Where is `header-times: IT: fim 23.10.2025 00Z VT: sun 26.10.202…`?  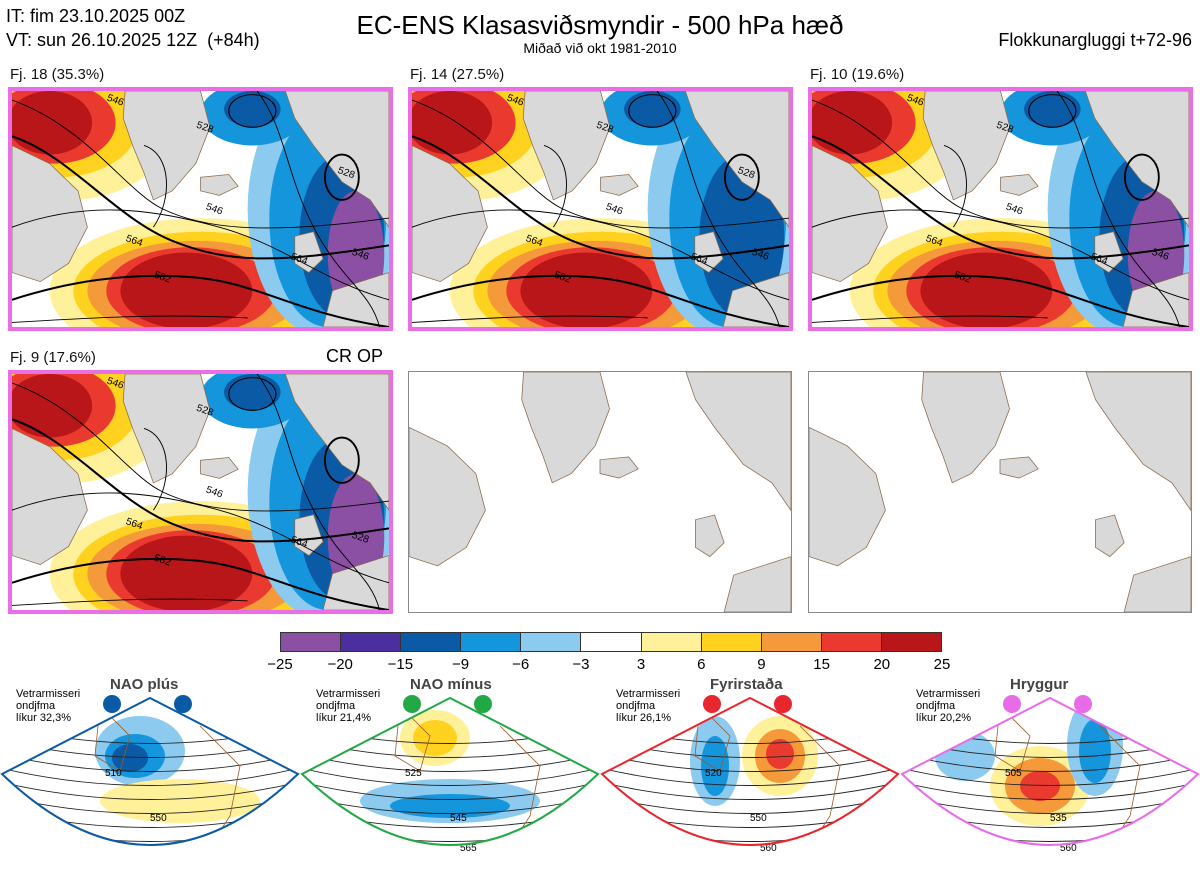 header-times: IT: fim 23.10.2025 00Z VT: sun 26.10.202… is located at coordinates (133, 28).